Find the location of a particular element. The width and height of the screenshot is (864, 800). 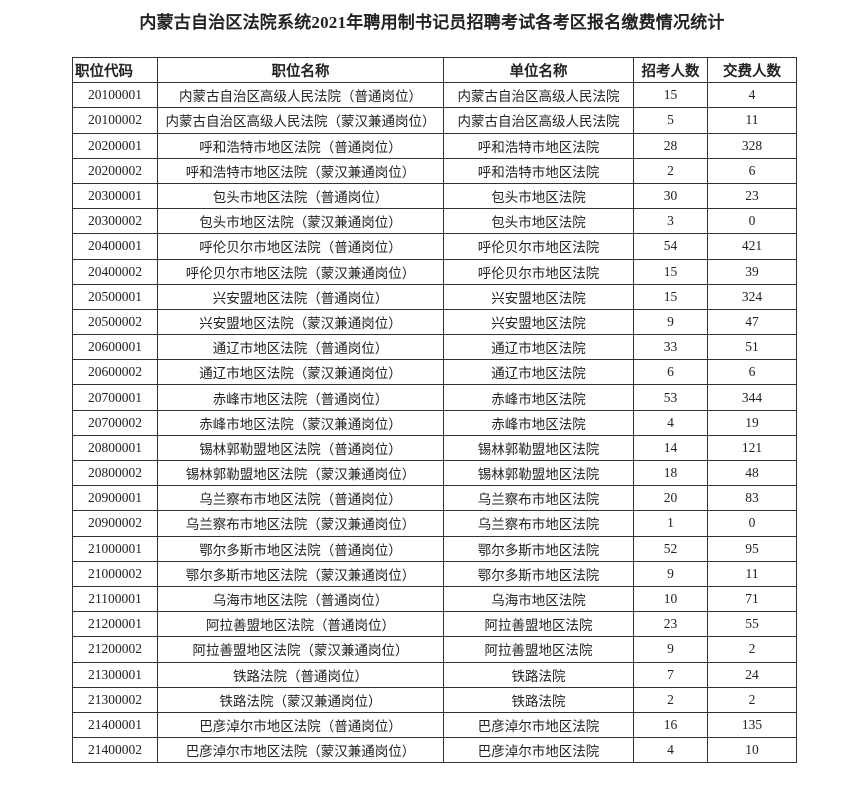

cell-quota: 18 is located at coordinates (670, 473).